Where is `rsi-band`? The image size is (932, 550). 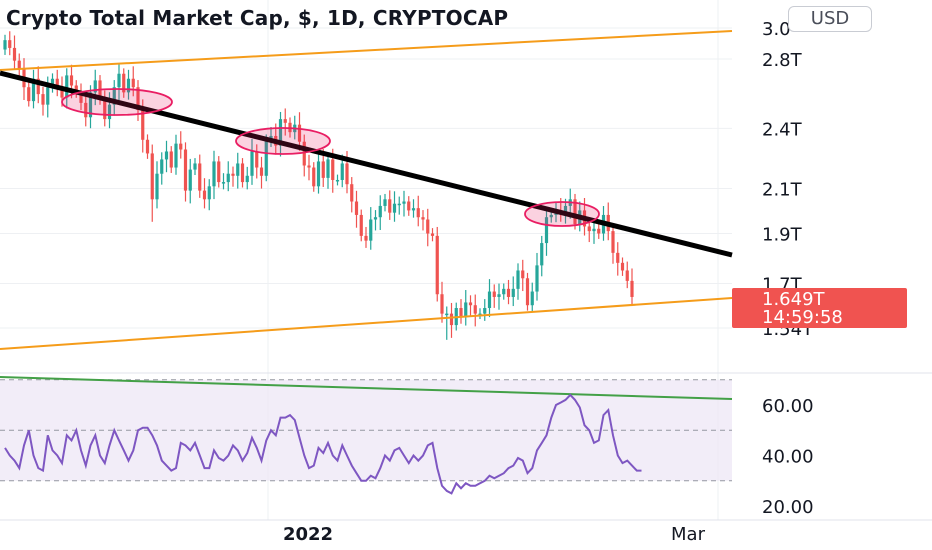
rsi-band is located at coordinates (366, 430).